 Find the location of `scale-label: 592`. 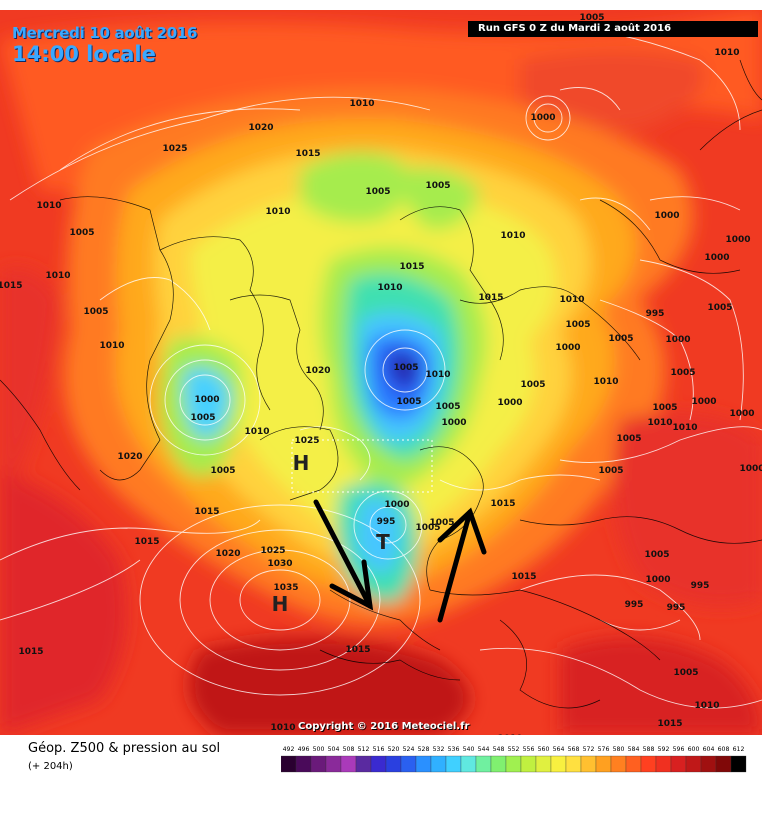

scale-label: 592 is located at coordinates (664, 749).